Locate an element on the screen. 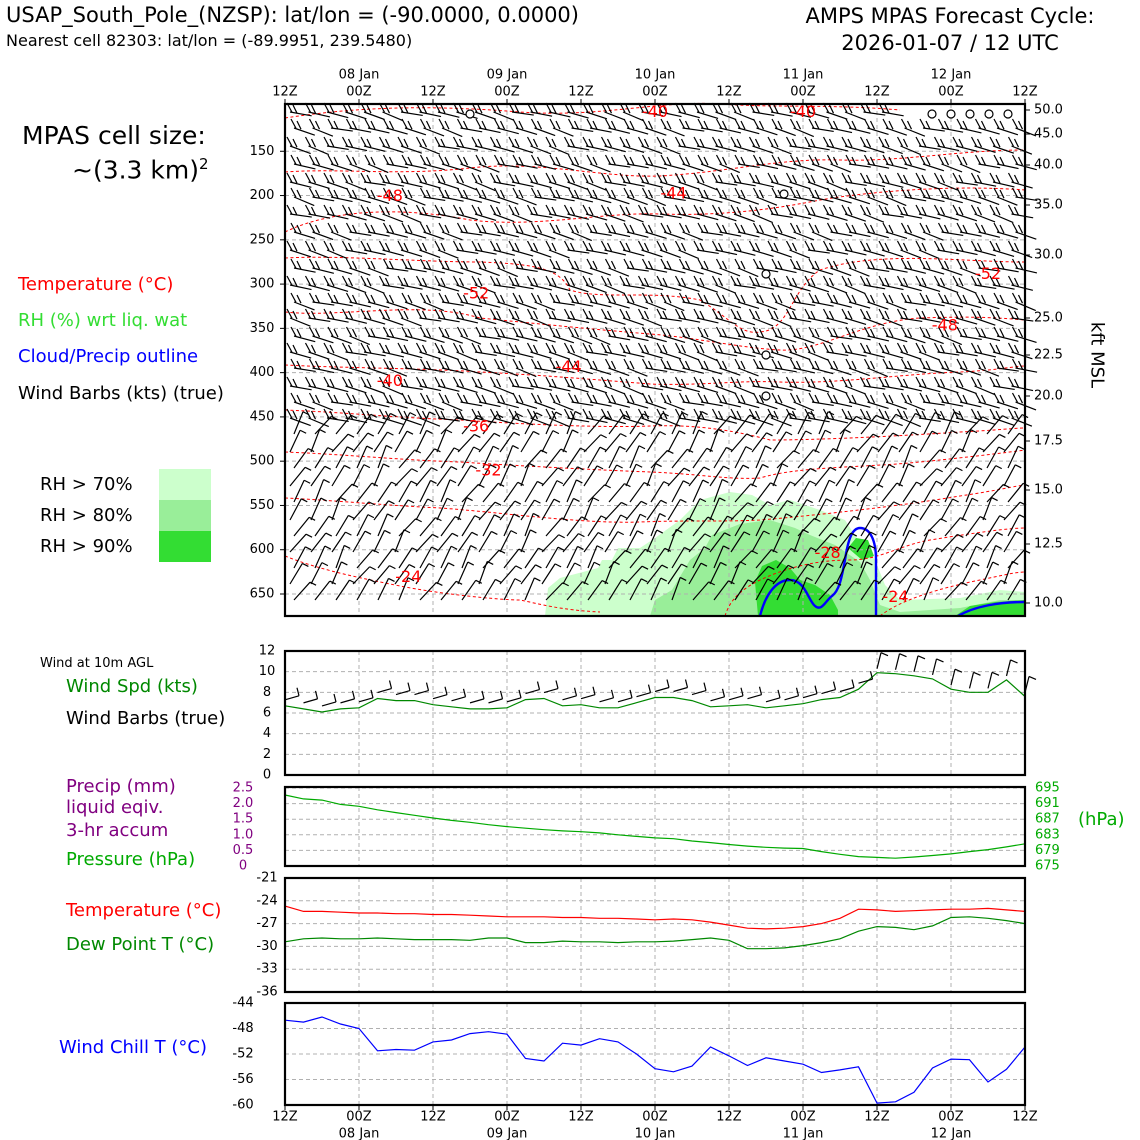 The image size is (1140, 1140). top-hour-label: 12Z is located at coordinates (433, 92).